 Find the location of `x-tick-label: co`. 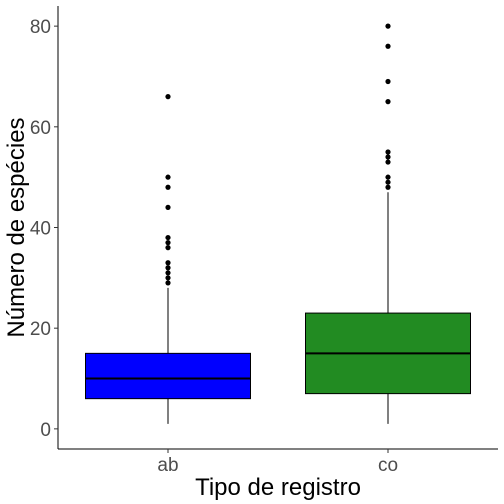

x-tick-label: co is located at coordinates (388, 465).